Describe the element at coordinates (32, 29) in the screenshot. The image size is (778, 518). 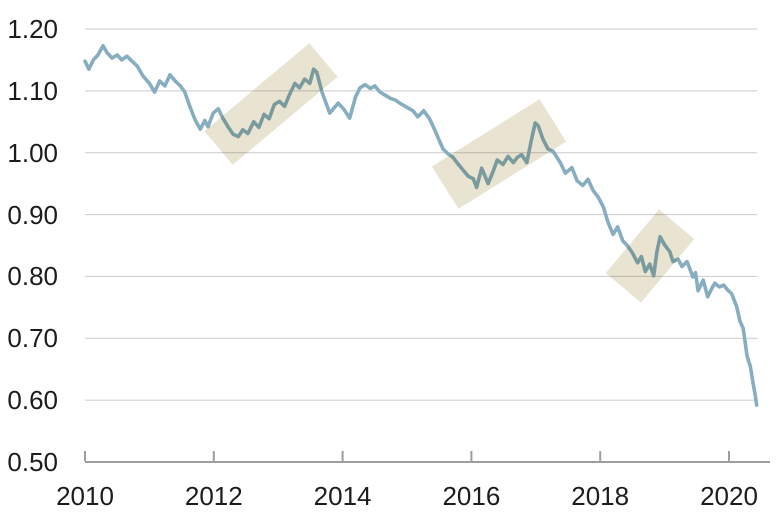
I see `y-axis-tick-label: 1.20` at that location.